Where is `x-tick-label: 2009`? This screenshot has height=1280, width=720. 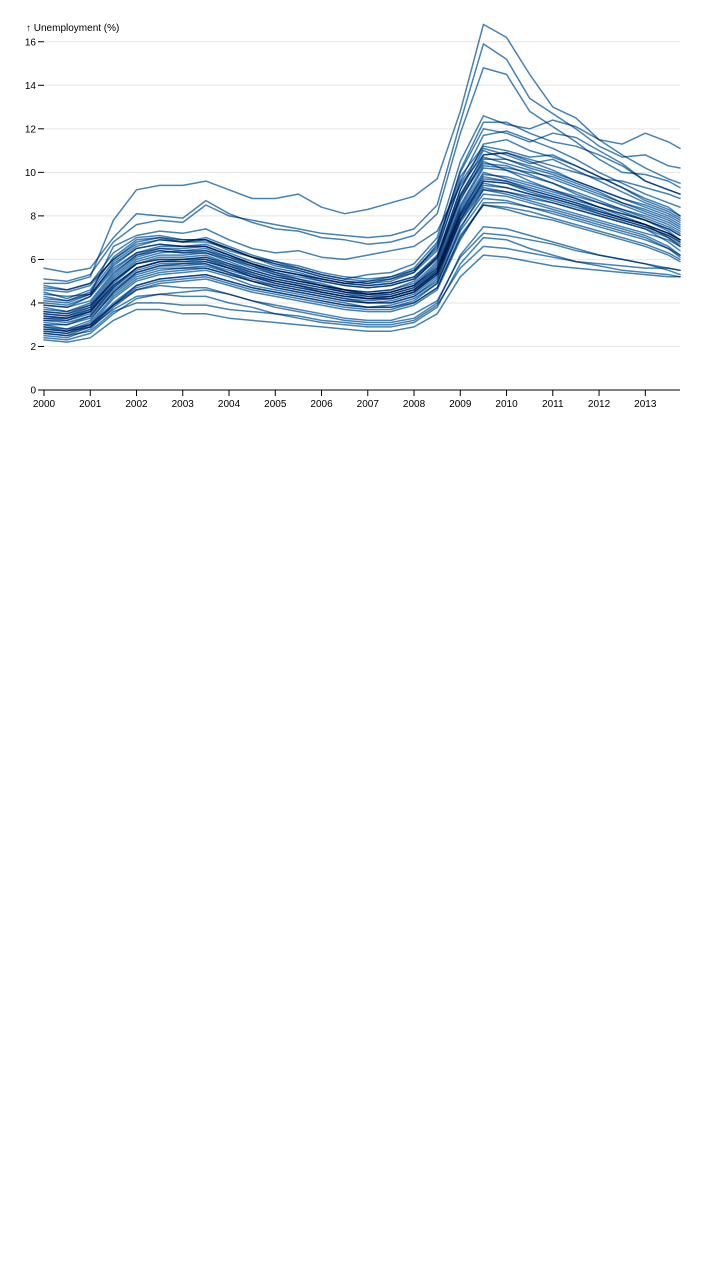
x-tick-label: 2009 is located at coordinates (460, 404).